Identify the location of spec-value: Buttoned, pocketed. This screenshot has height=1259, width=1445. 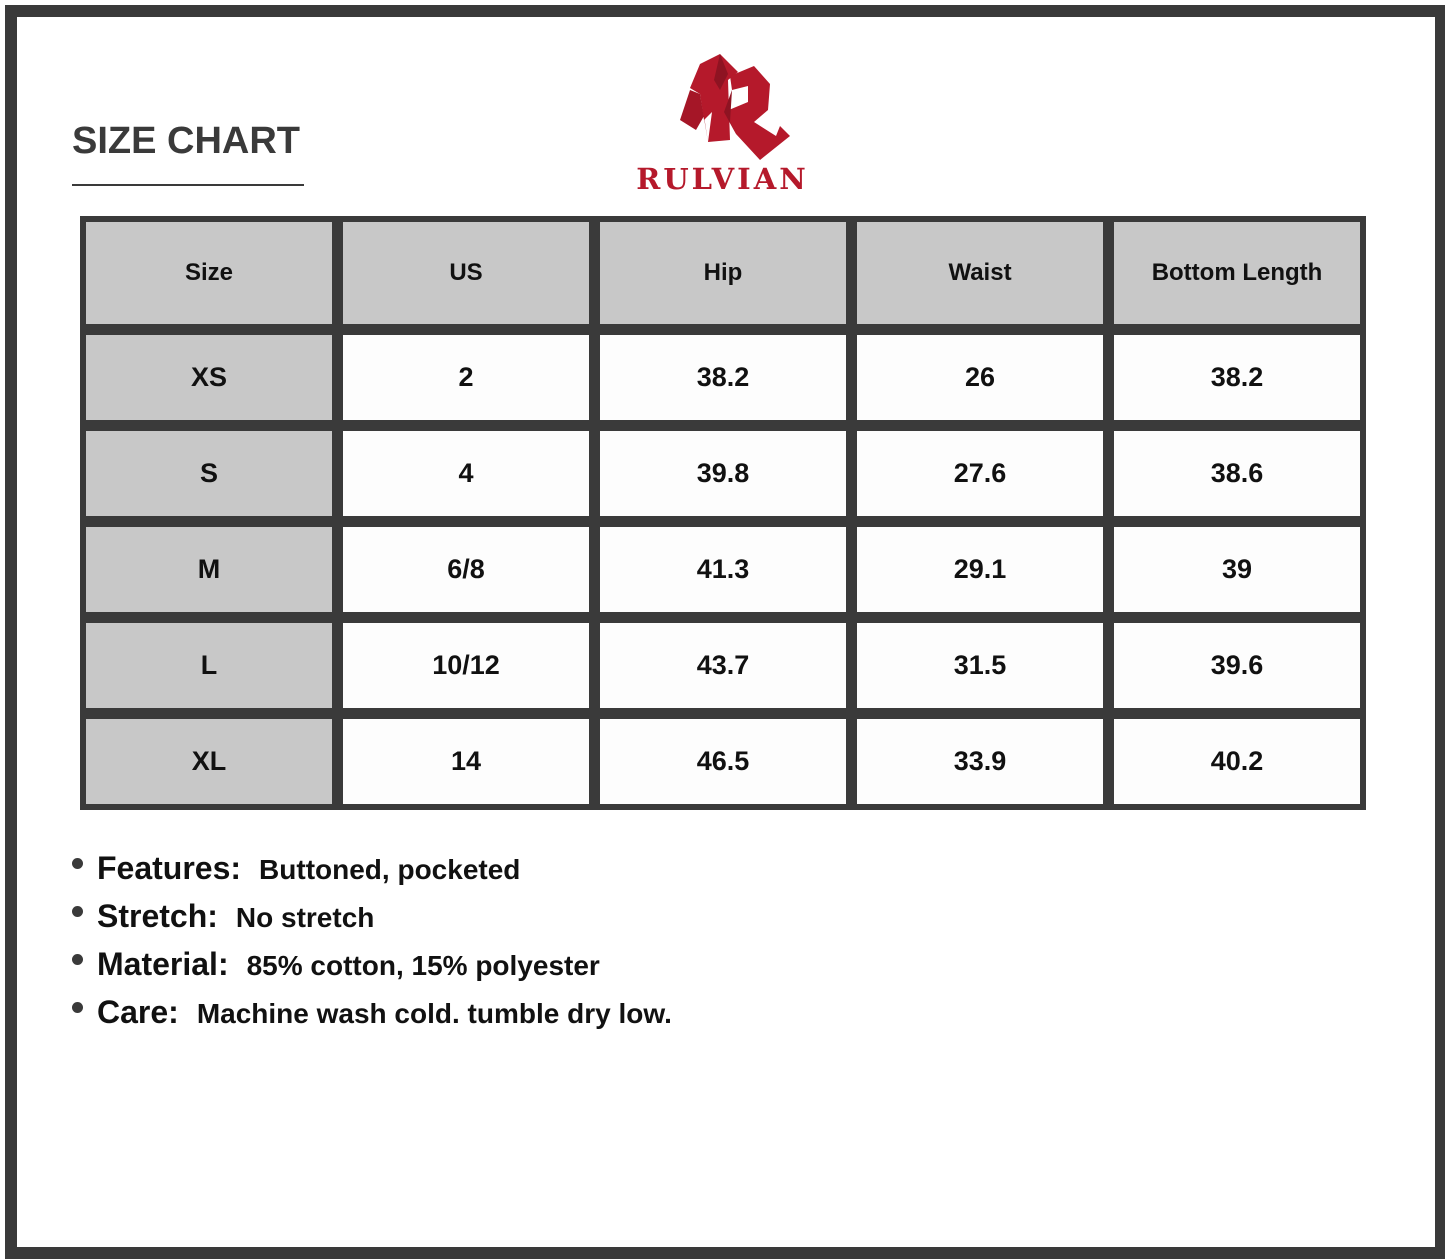
(390, 869).